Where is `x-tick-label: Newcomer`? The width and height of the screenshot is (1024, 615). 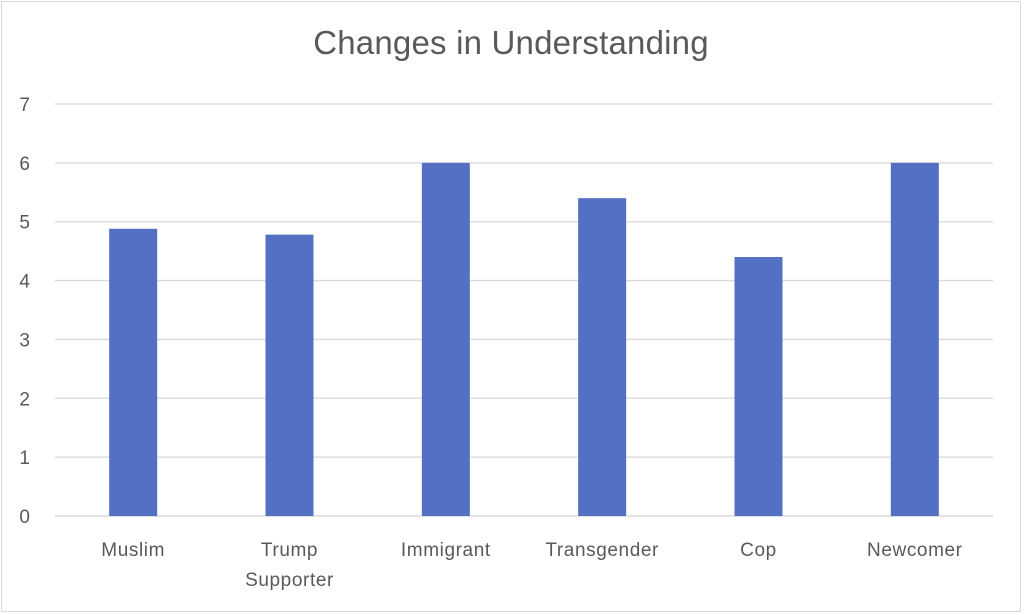
x-tick-label: Newcomer is located at coordinates (915, 550).